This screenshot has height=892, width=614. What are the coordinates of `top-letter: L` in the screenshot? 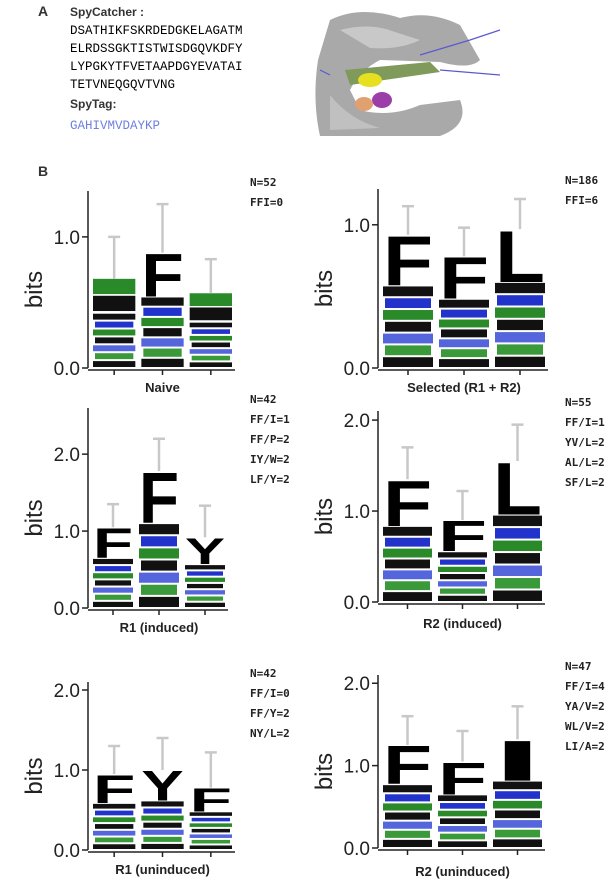 It's located at (517, 489).